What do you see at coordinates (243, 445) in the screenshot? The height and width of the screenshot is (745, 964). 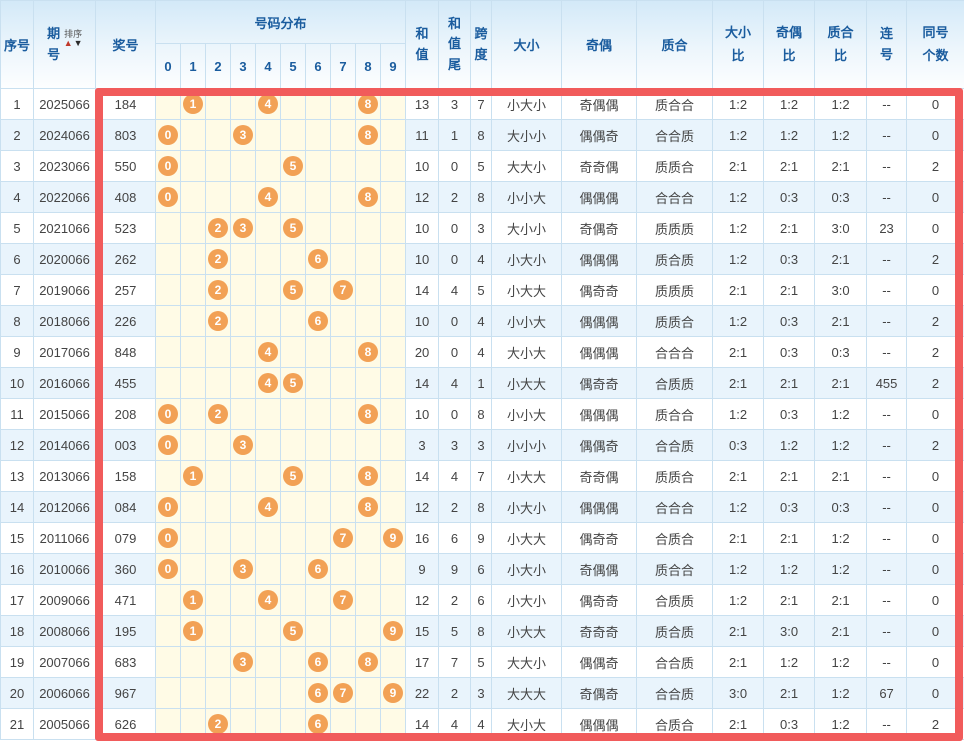 I see `number-ball: 3` at bounding box center [243, 445].